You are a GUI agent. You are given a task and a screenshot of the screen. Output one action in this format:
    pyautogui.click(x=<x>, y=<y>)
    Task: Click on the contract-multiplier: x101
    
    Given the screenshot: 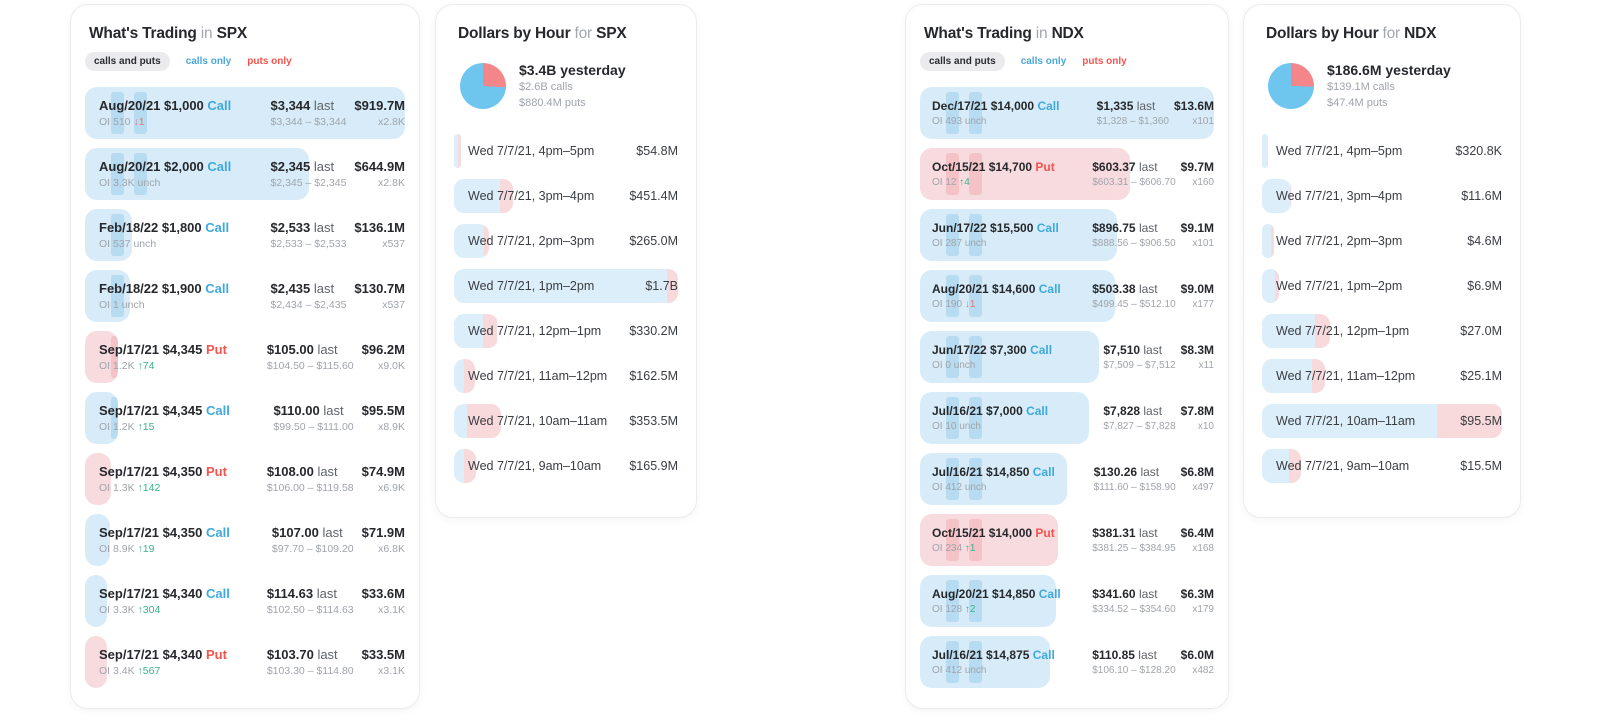 What is the action you would take?
    pyautogui.click(x=1203, y=243)
    